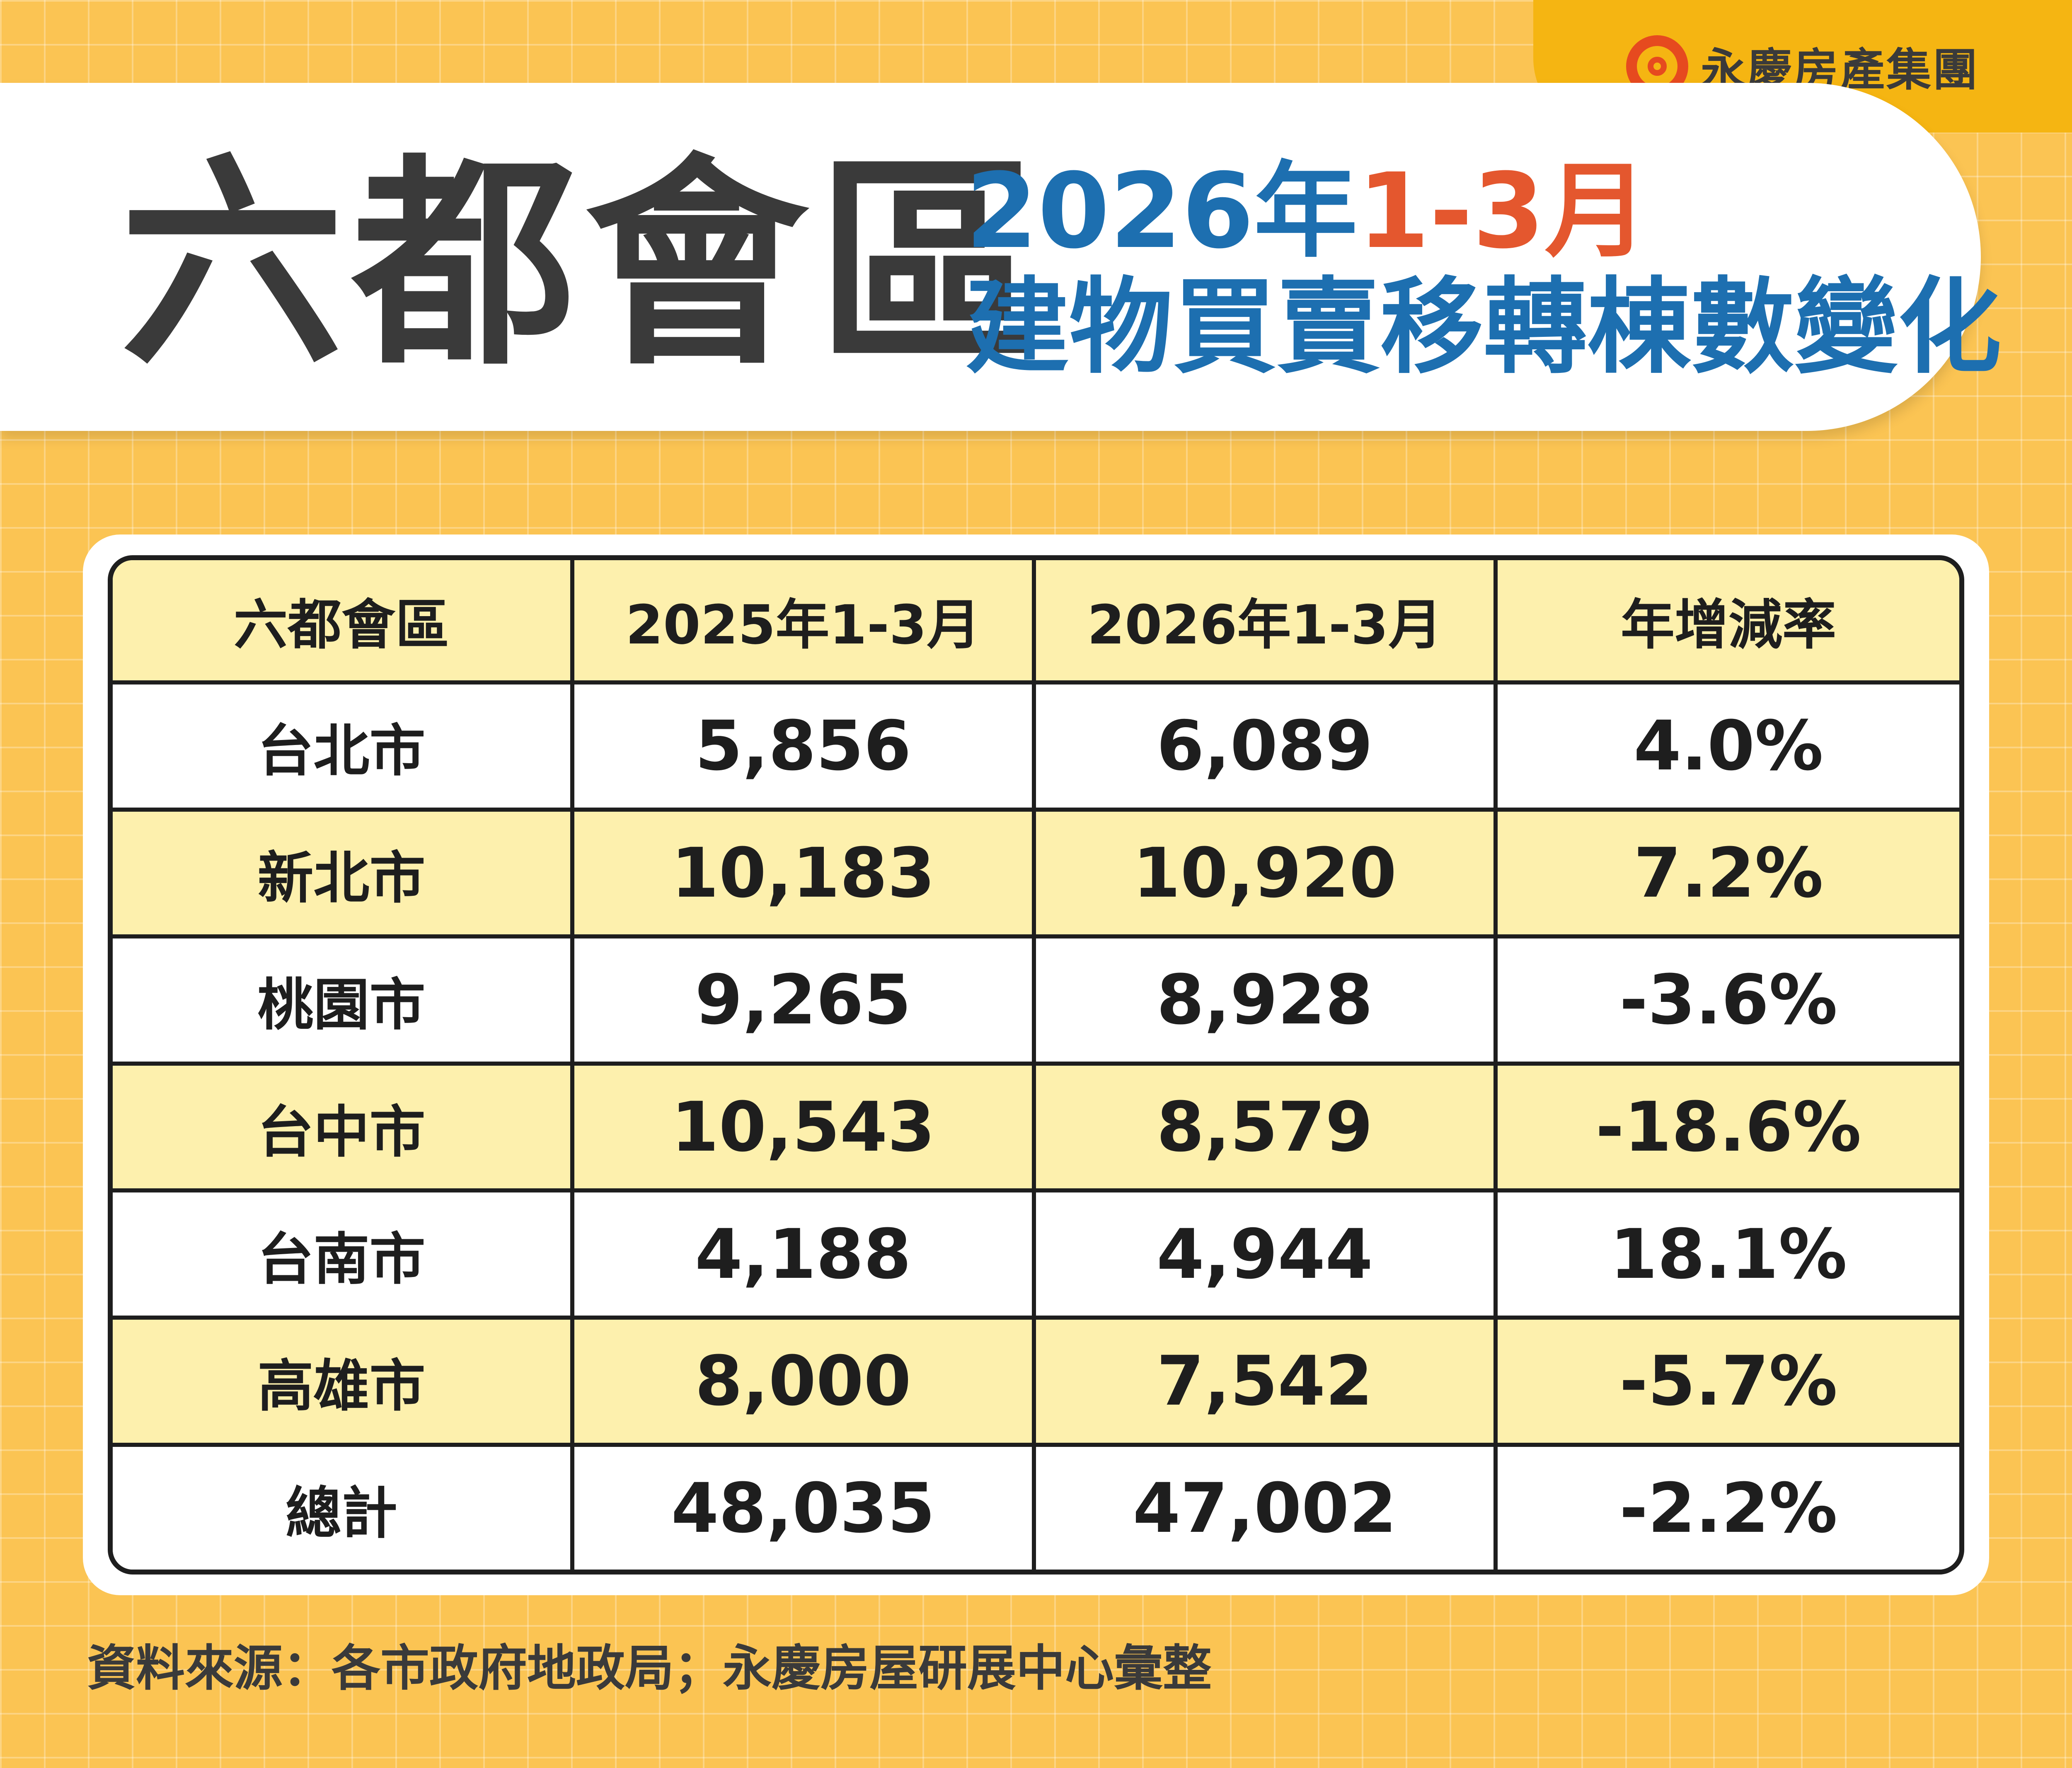 The image size is (2072, 1768). What do you see at coordinates (805, 1002) in the screenshot?
I see `cell-2025: 9,265` at bounding box center [805, 1002].